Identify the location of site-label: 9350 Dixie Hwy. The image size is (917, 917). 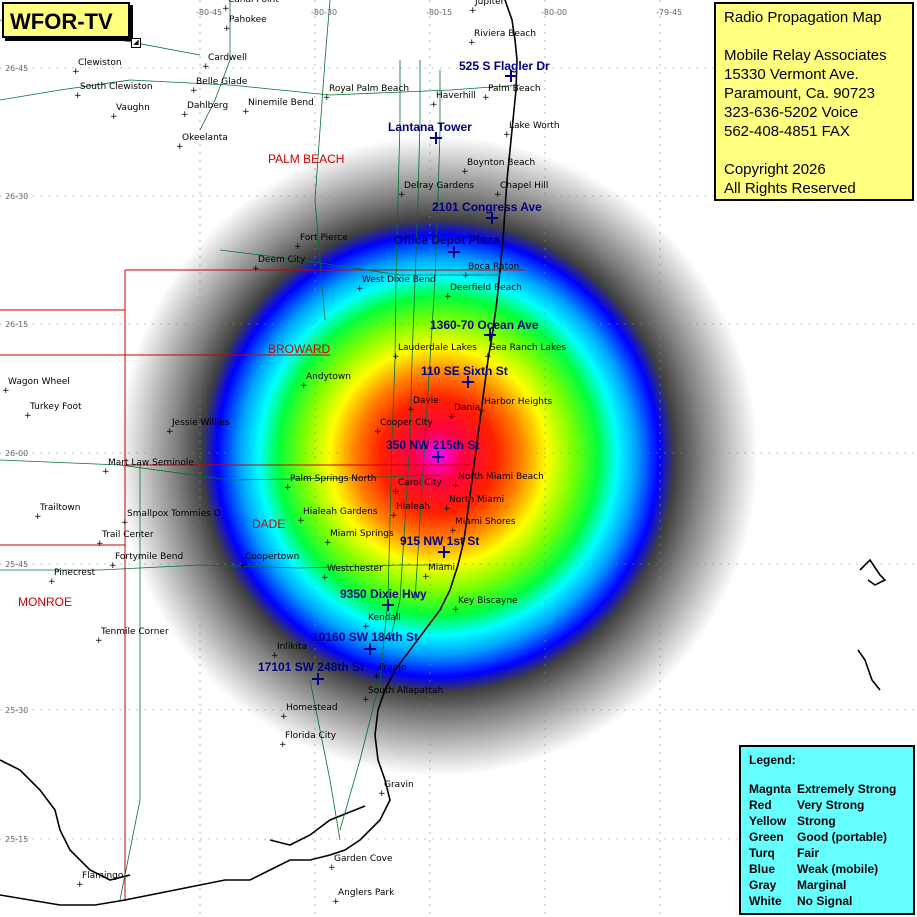
(383, 594).